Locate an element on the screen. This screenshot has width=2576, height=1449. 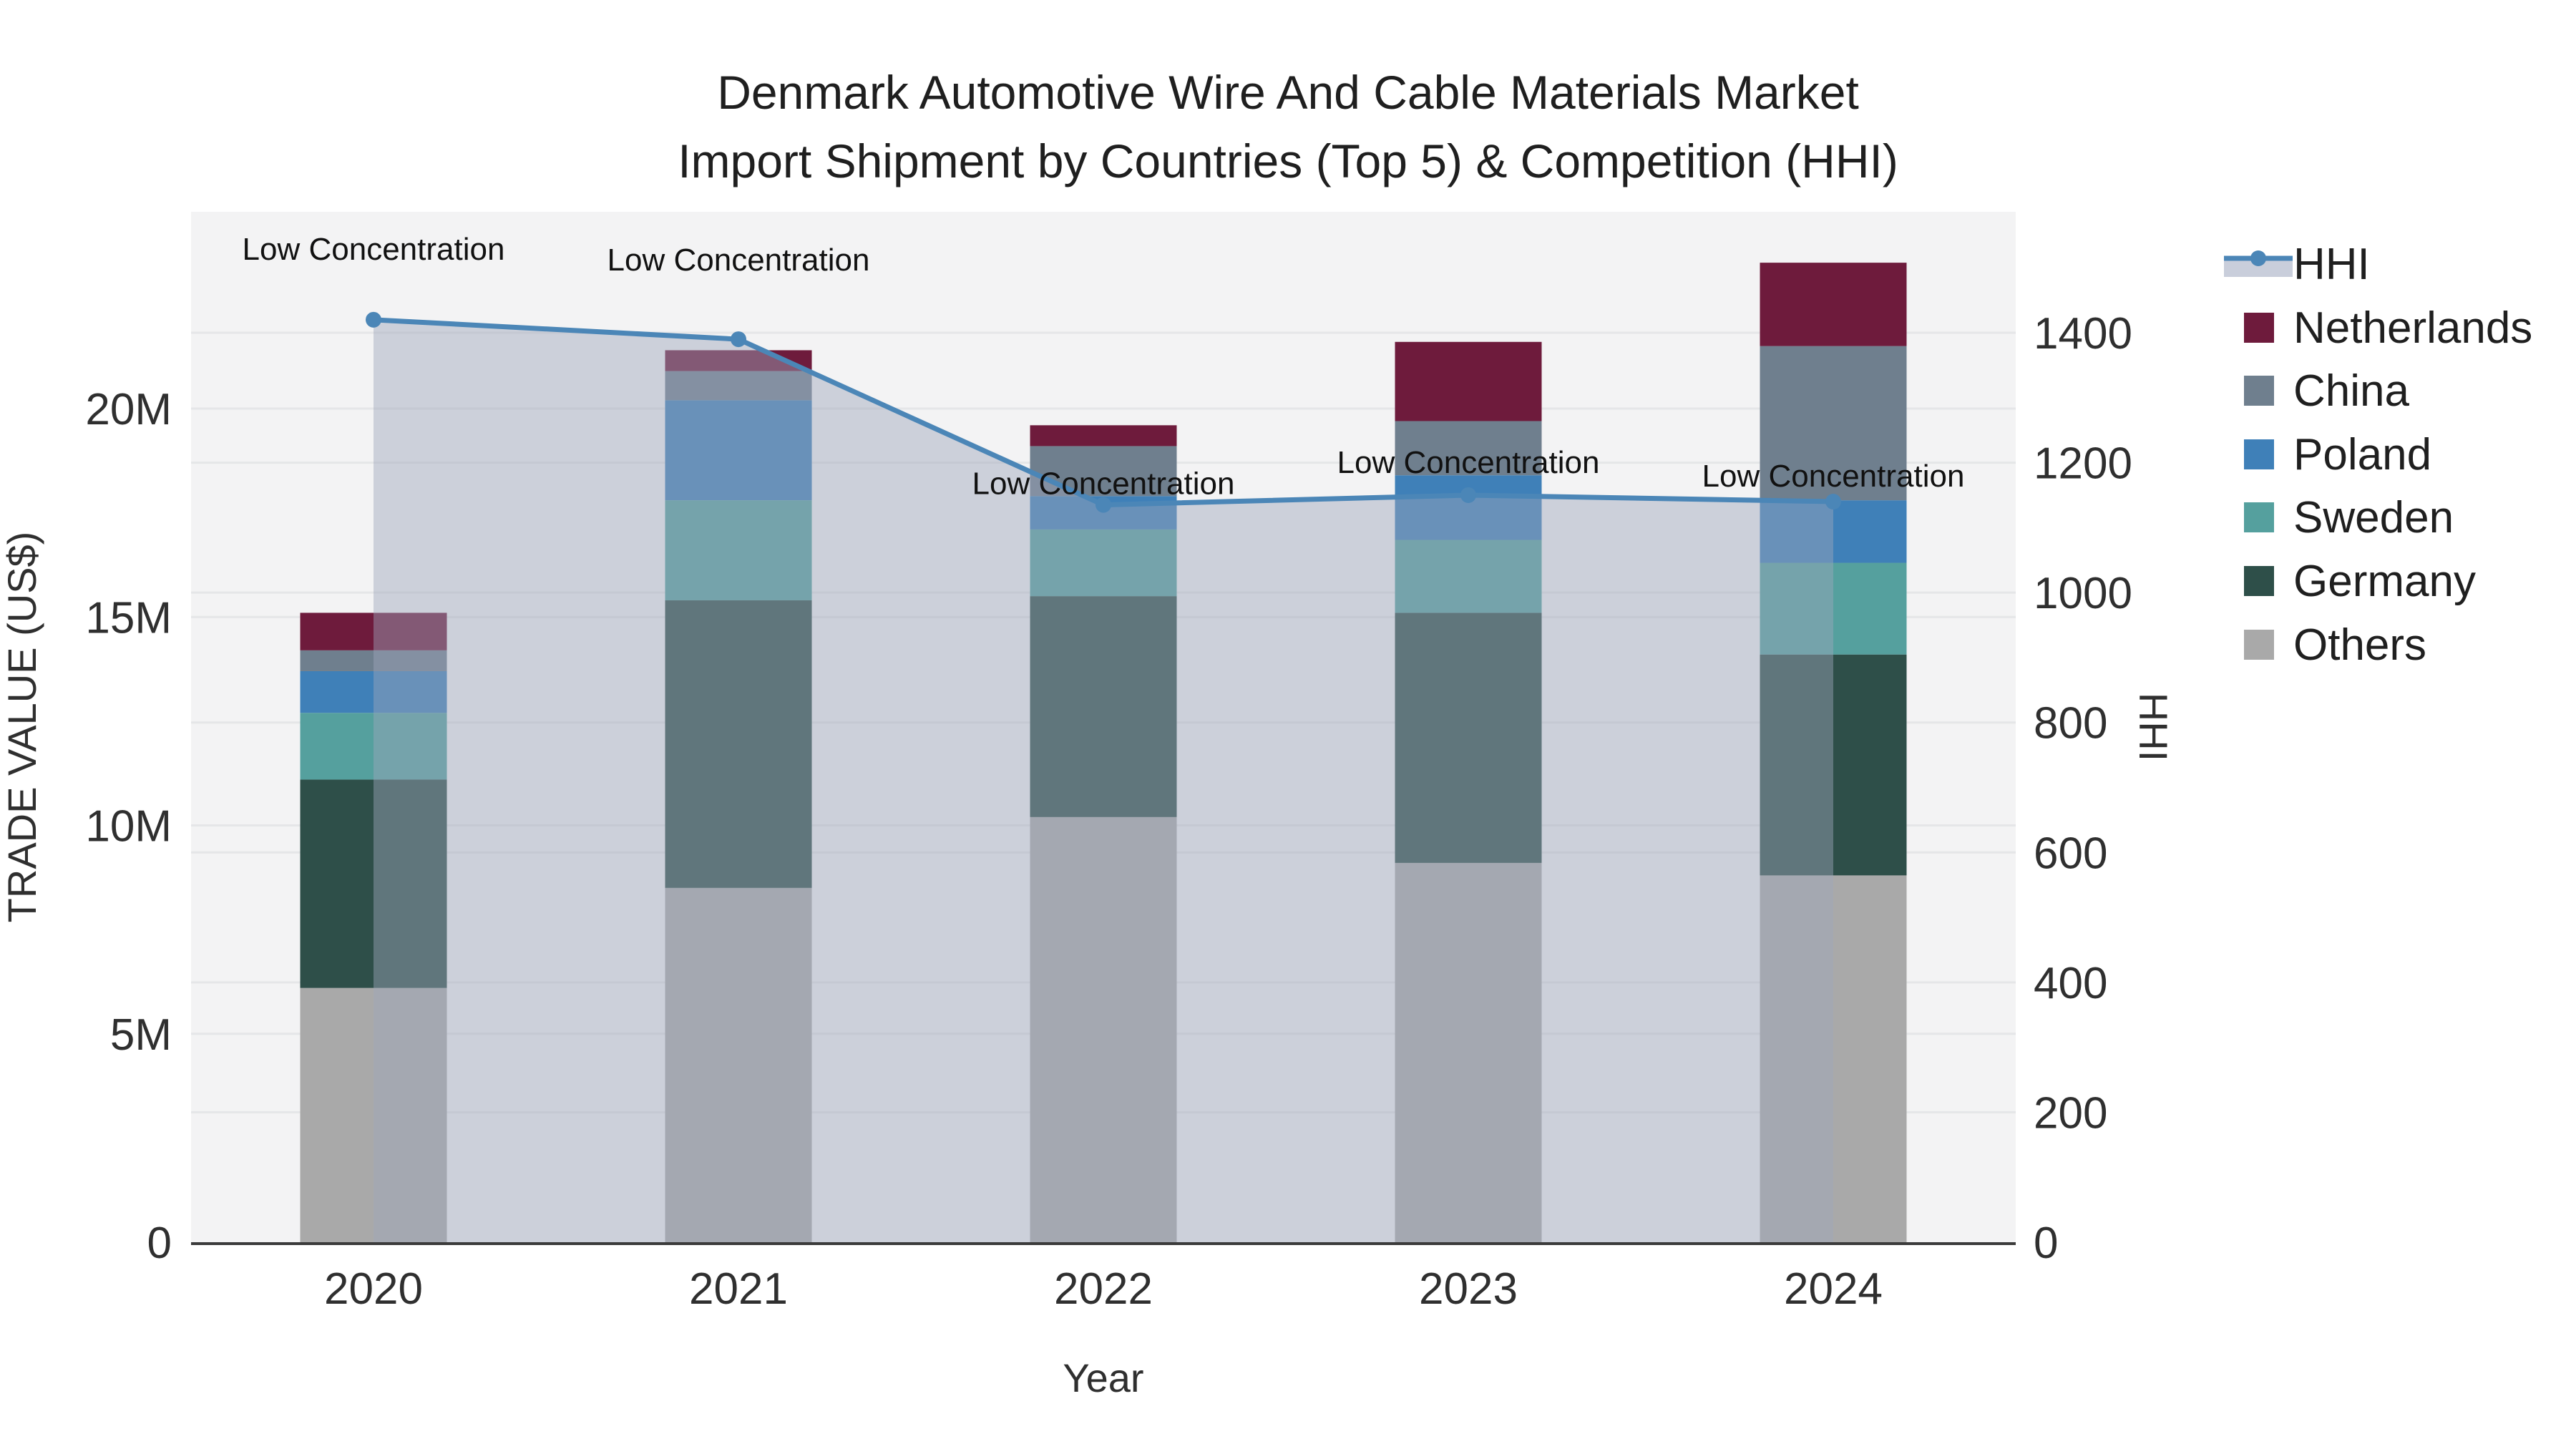
y-left-tick-label: 20M is located at coordinates (128, 409).